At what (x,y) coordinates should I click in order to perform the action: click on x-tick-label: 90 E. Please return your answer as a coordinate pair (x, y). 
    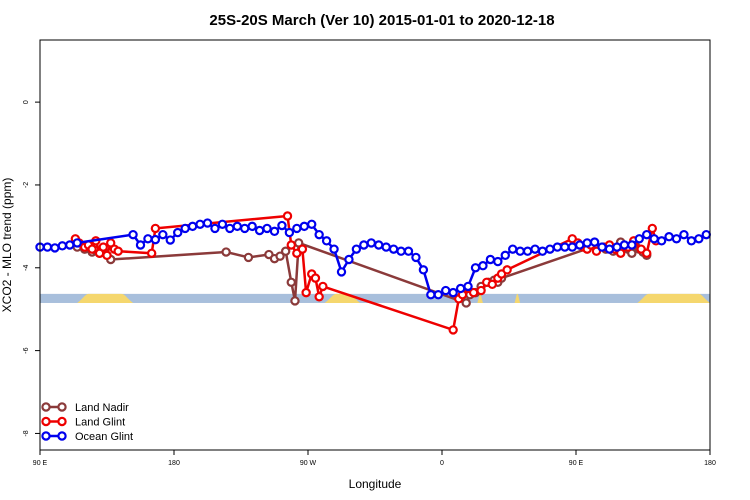
    Looking at the image, I should click on (576, 463).